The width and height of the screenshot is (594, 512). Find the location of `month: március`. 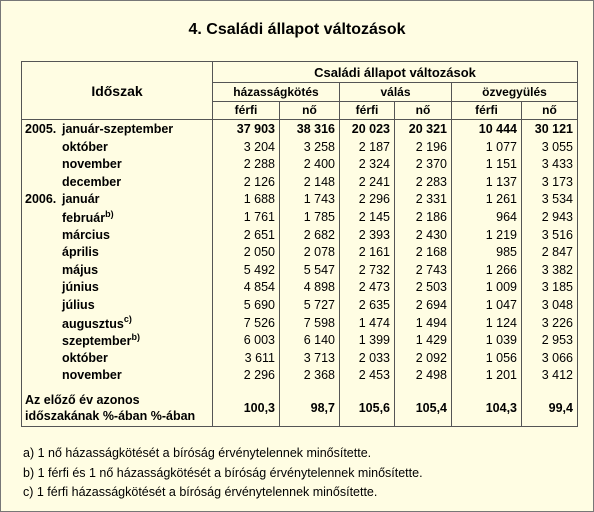

month: március is located at coordinates (86, 234).